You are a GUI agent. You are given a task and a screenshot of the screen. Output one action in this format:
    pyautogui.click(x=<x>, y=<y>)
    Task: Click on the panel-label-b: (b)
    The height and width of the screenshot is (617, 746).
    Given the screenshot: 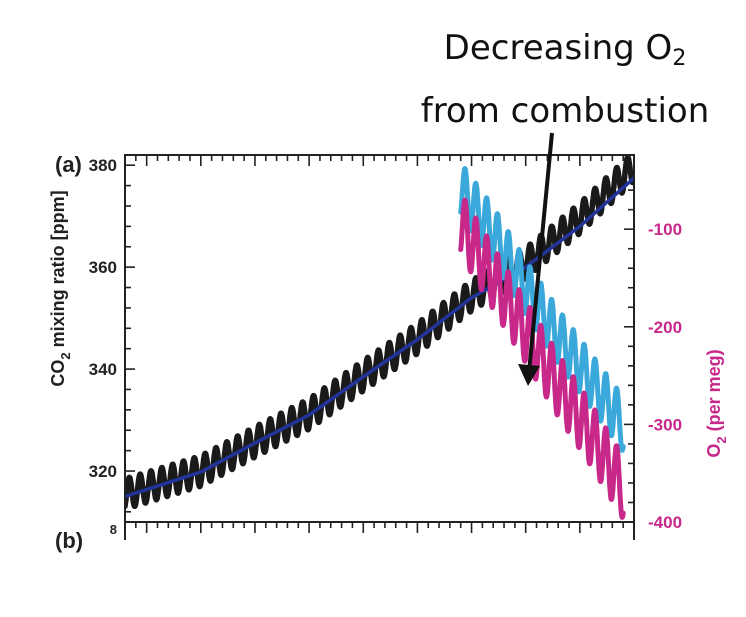 What is the action you would take?
    pyautogui.click(x=69, y=540)
    